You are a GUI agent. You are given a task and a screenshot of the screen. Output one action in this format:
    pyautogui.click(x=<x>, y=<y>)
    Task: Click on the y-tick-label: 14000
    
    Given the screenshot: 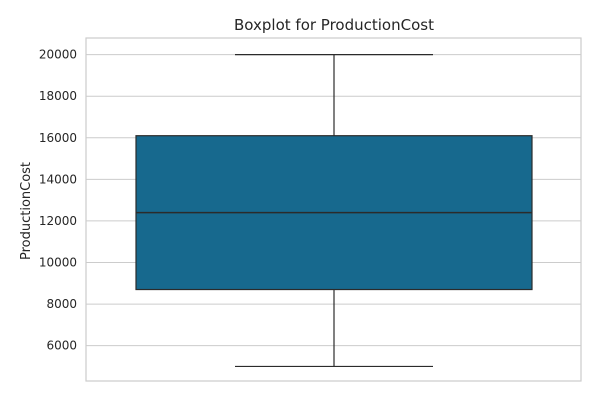 What is the action you would take?
    pyautogui.click(x=58, y=179)
    